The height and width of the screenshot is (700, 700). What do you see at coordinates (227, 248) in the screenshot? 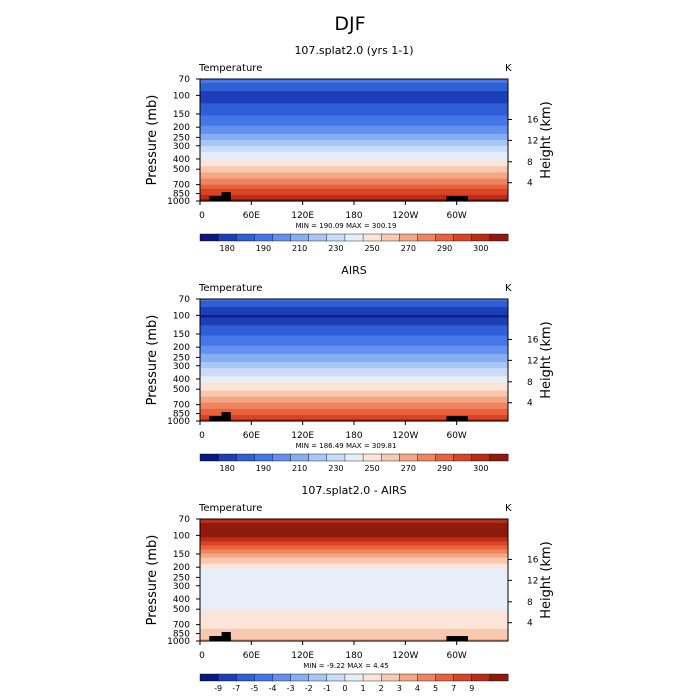
I see `colorbar-label: 180` at bounding box center [227, 248].